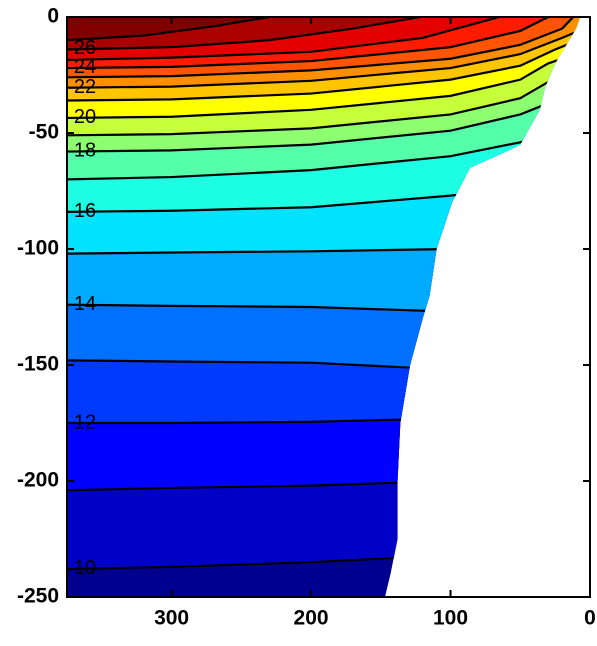 This screenshot has width=597, height=646. I want to click on y-tick-label: -50, so click(44, 132).